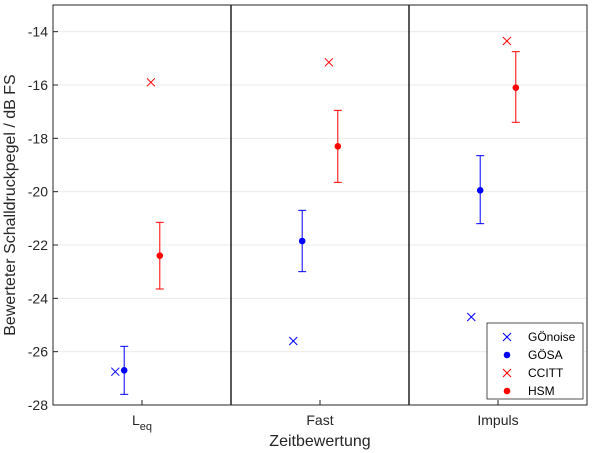 The width and height of the screenshot is (593, 453). I want to click on y-tick-label: -22, so click(38, 245).